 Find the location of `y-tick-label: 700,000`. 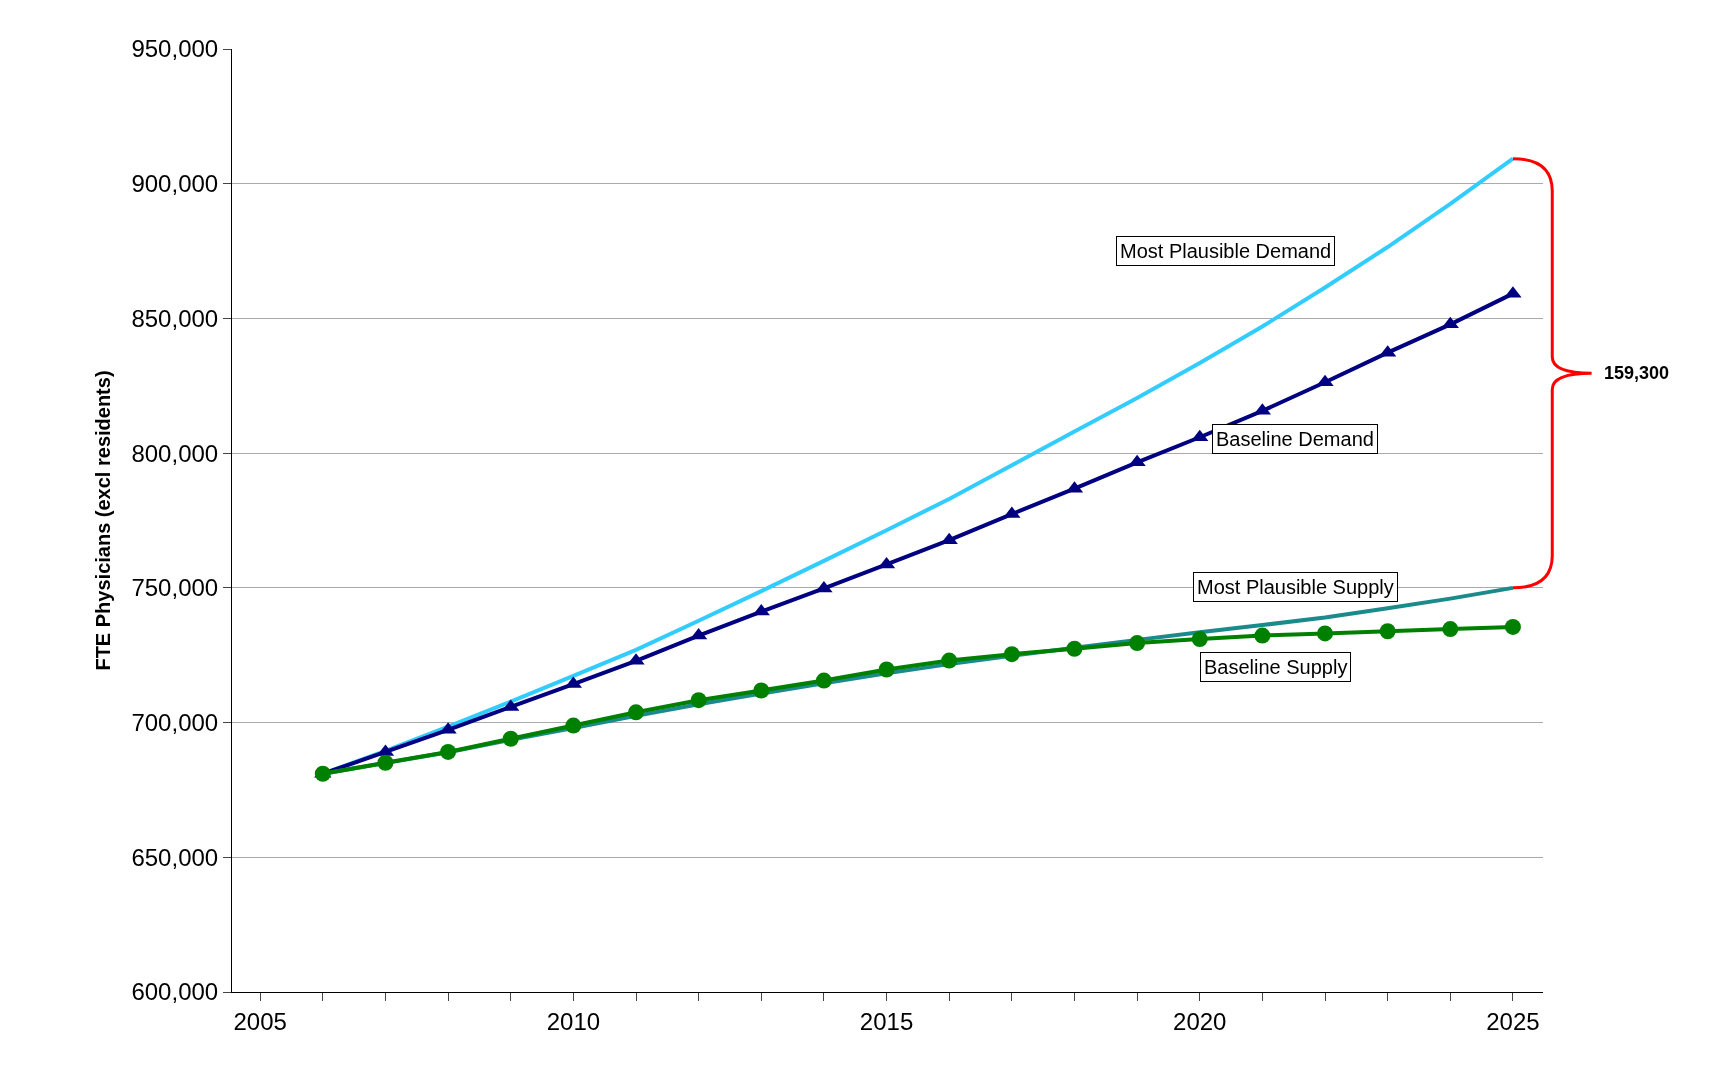

y-tick-label: 700,000 is located at coordinates (175, 722).